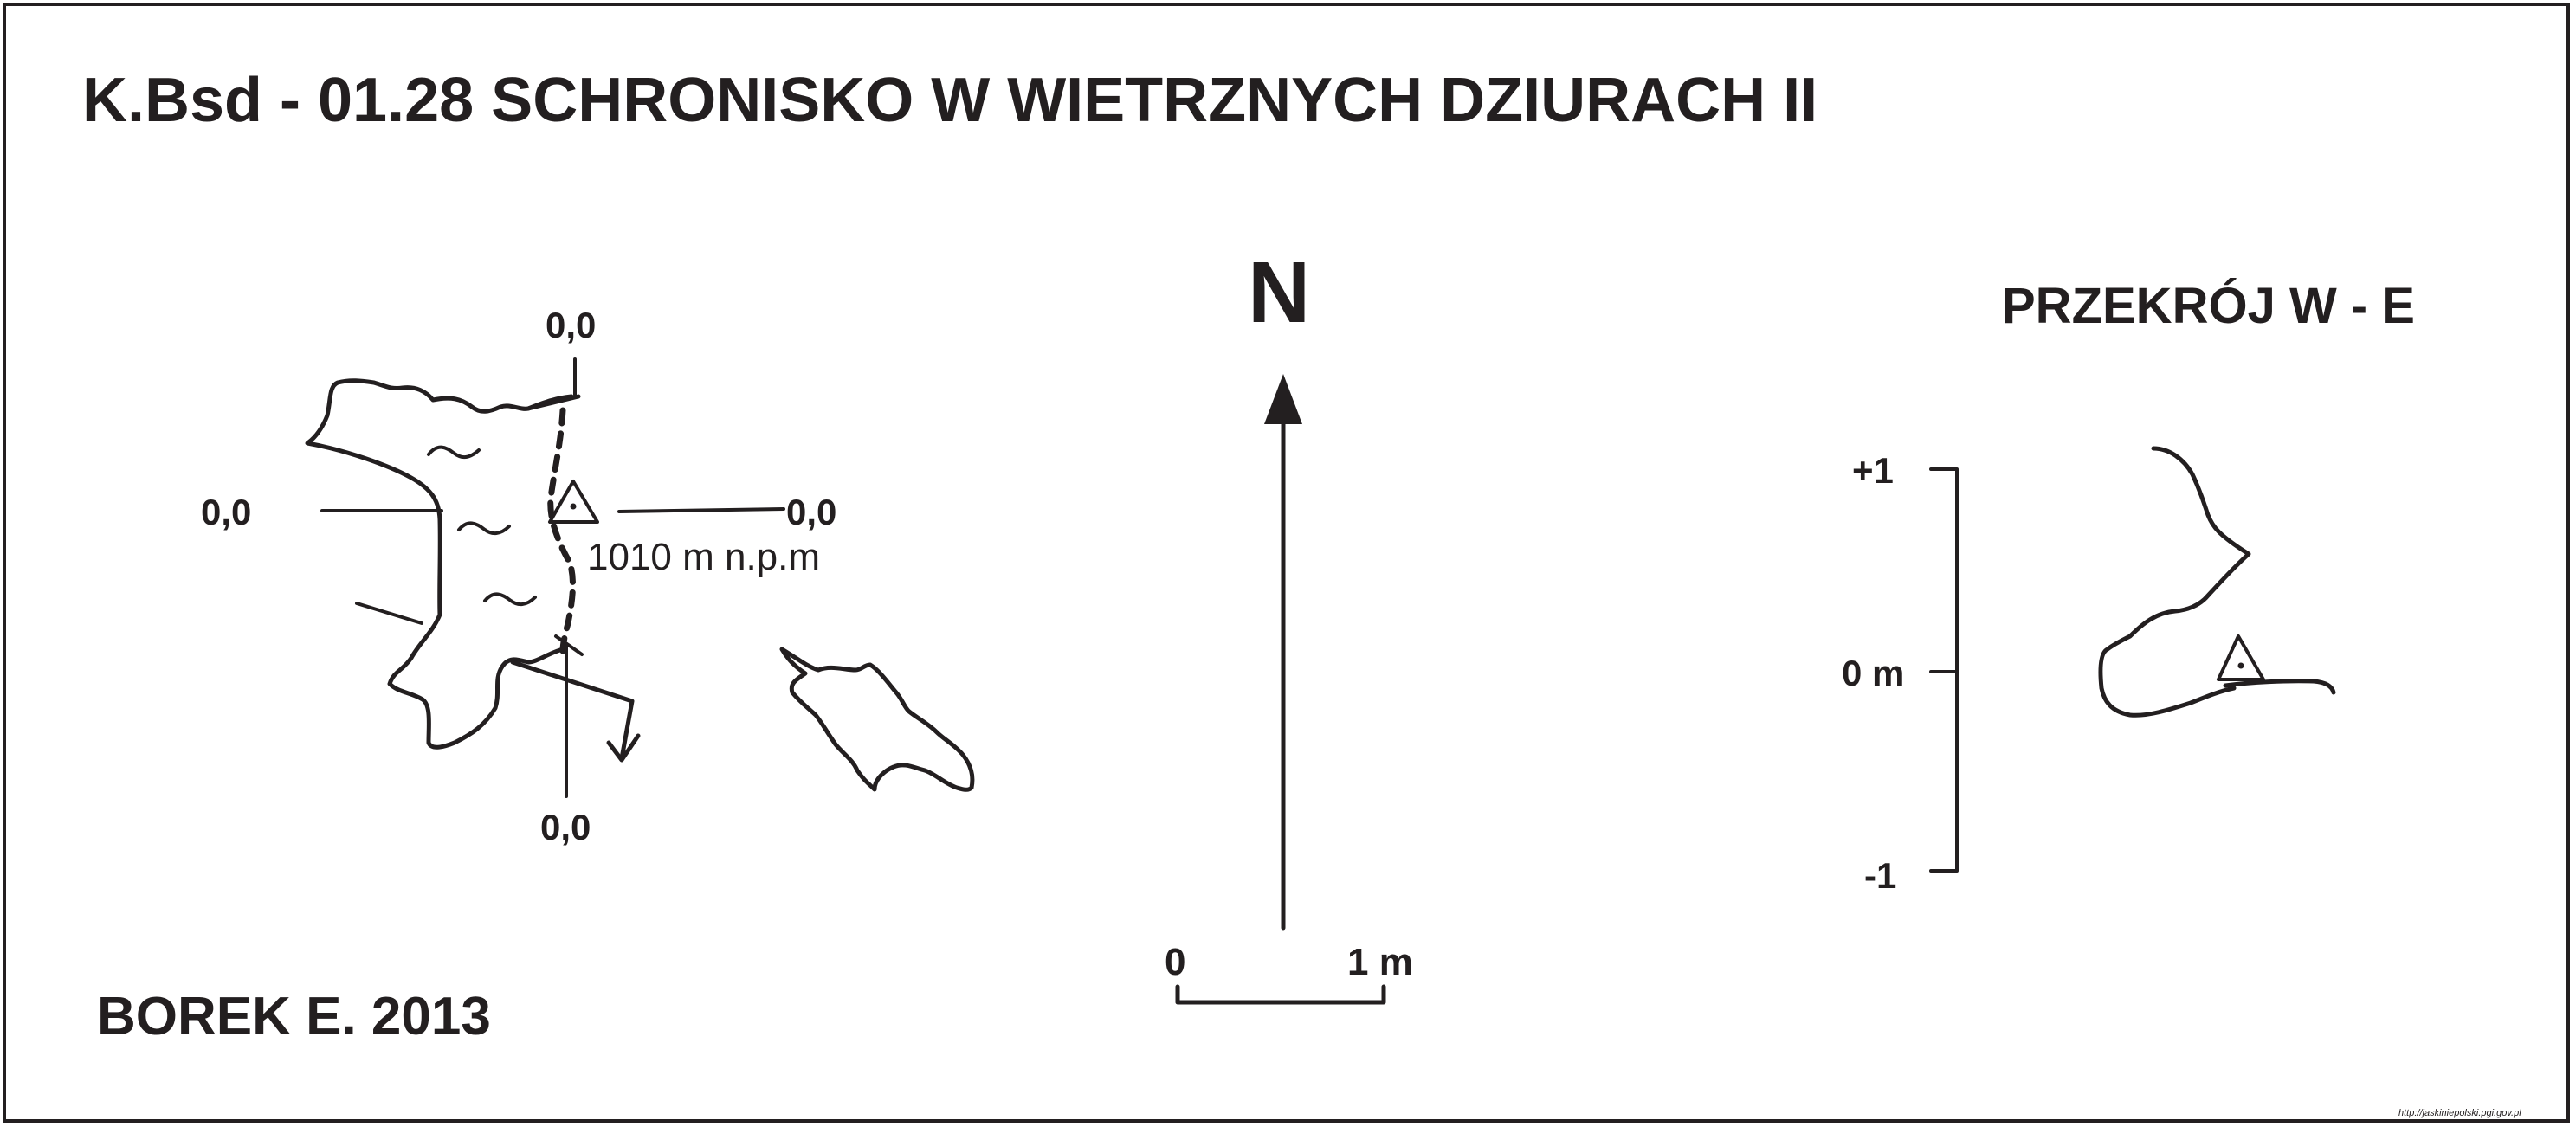 The width and height of the screenshot is (2576, 1127). What do you see at coordinates (1279, 292) in the screenshot?
I see `north-label: N` at bounding box center [1279, 292].